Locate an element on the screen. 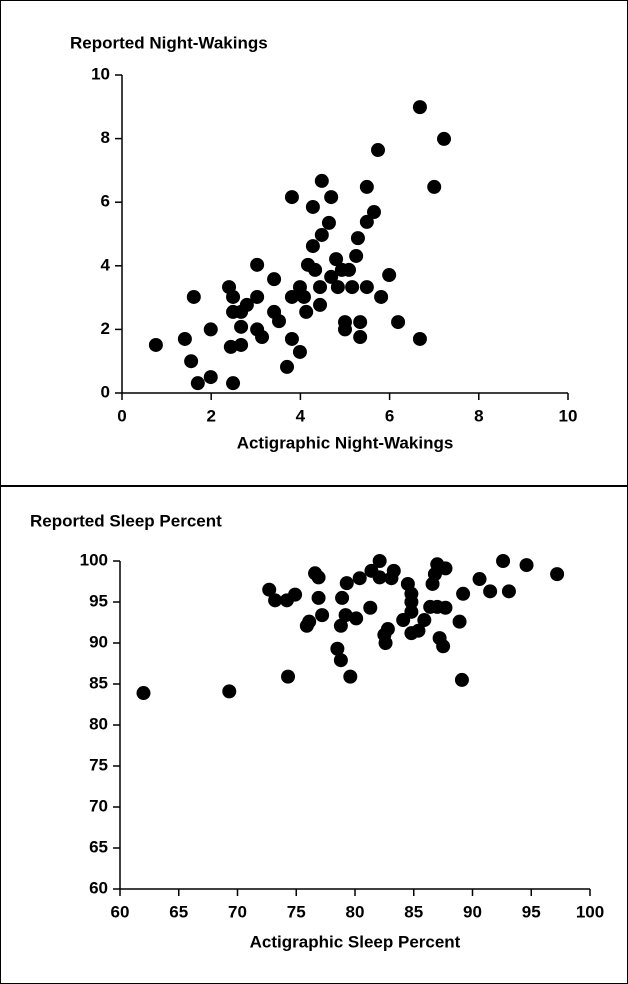 Image resolution: width=628 pixels, height=984 pixels. x-axis-label: Actigraphic Night-Wakings is located at coordinates (345, 442).